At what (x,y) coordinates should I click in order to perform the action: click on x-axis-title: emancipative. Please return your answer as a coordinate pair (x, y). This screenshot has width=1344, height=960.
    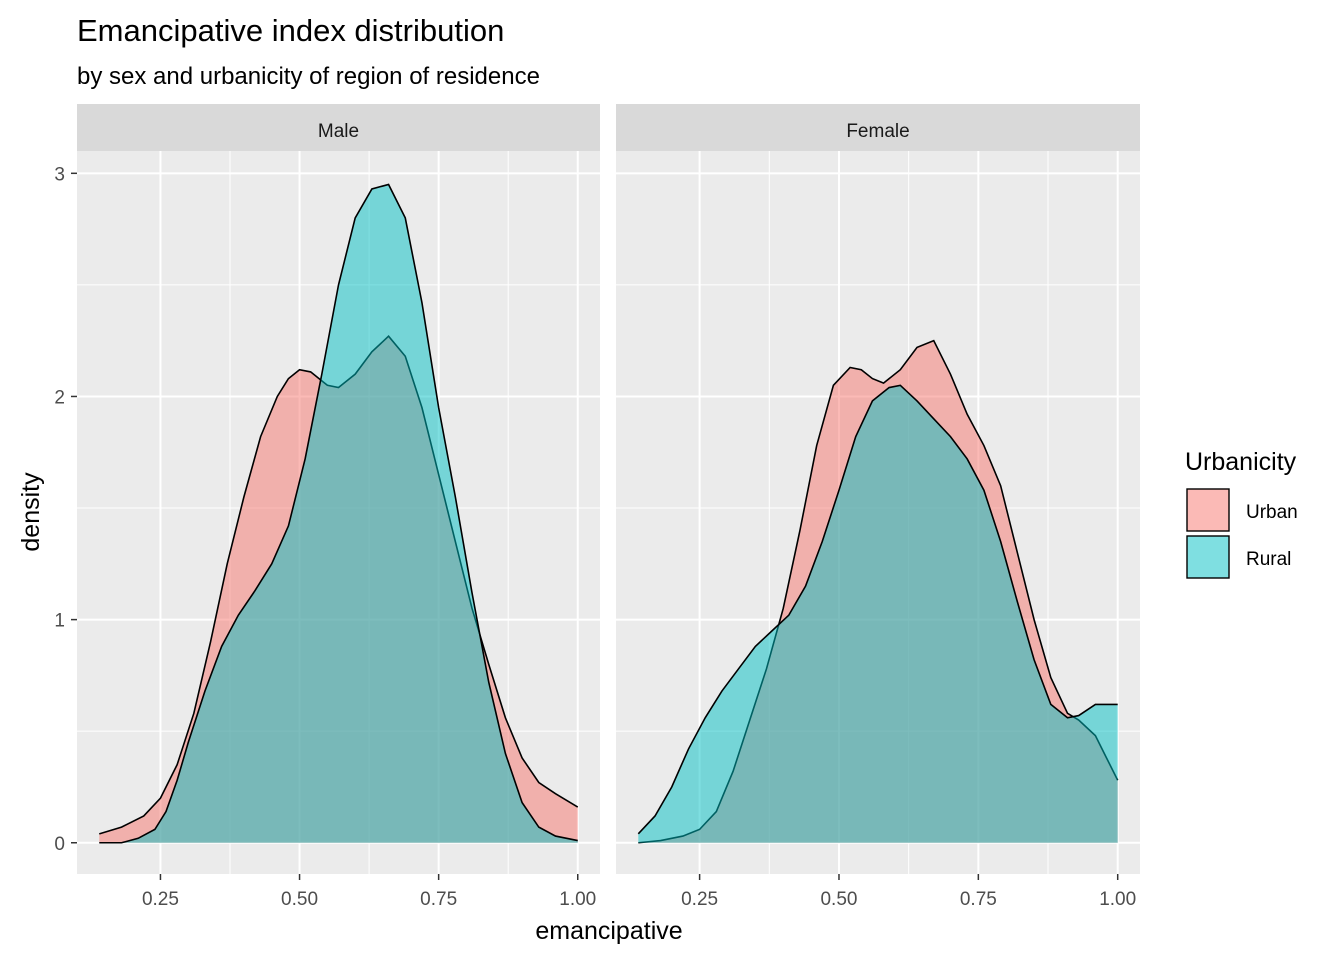
    Looking at the image, I should click on (608, 931).